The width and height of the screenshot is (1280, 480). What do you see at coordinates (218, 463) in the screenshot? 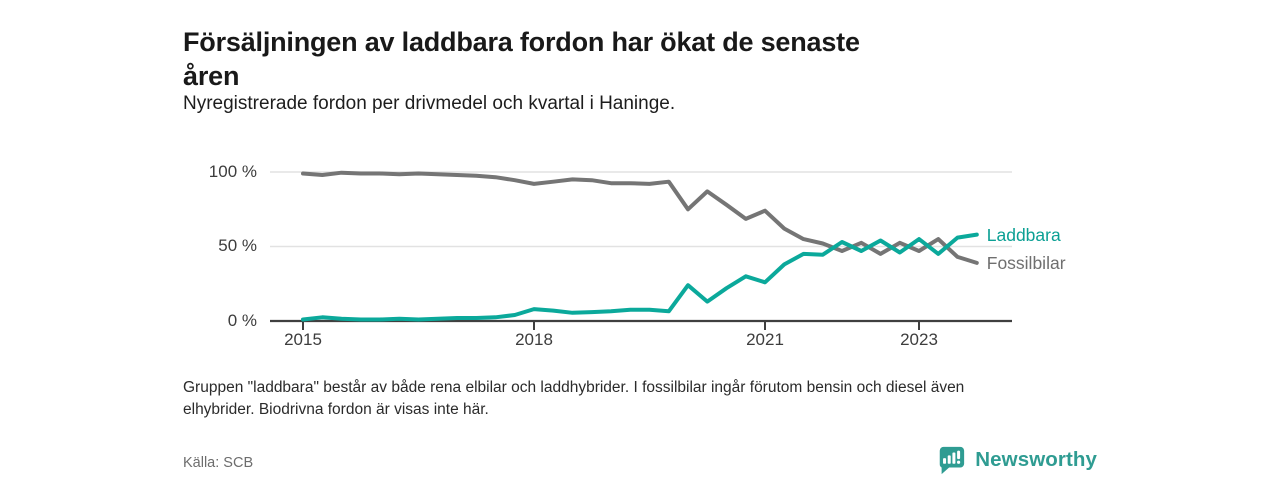
I see `source-attribution: Källa: SCB` at bounding box center [218, 463].